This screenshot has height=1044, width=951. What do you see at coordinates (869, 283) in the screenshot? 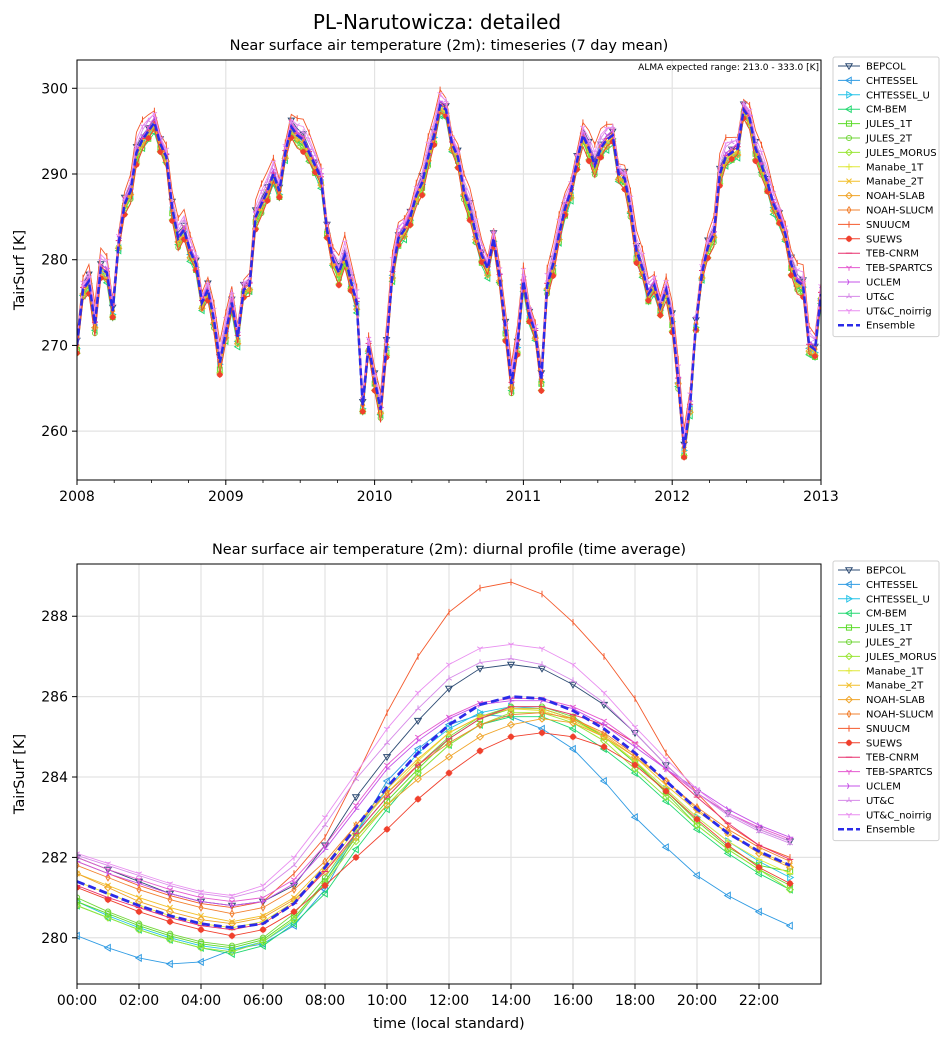
I see `legend-item: UCLEM` at bounding box center [869, 283].